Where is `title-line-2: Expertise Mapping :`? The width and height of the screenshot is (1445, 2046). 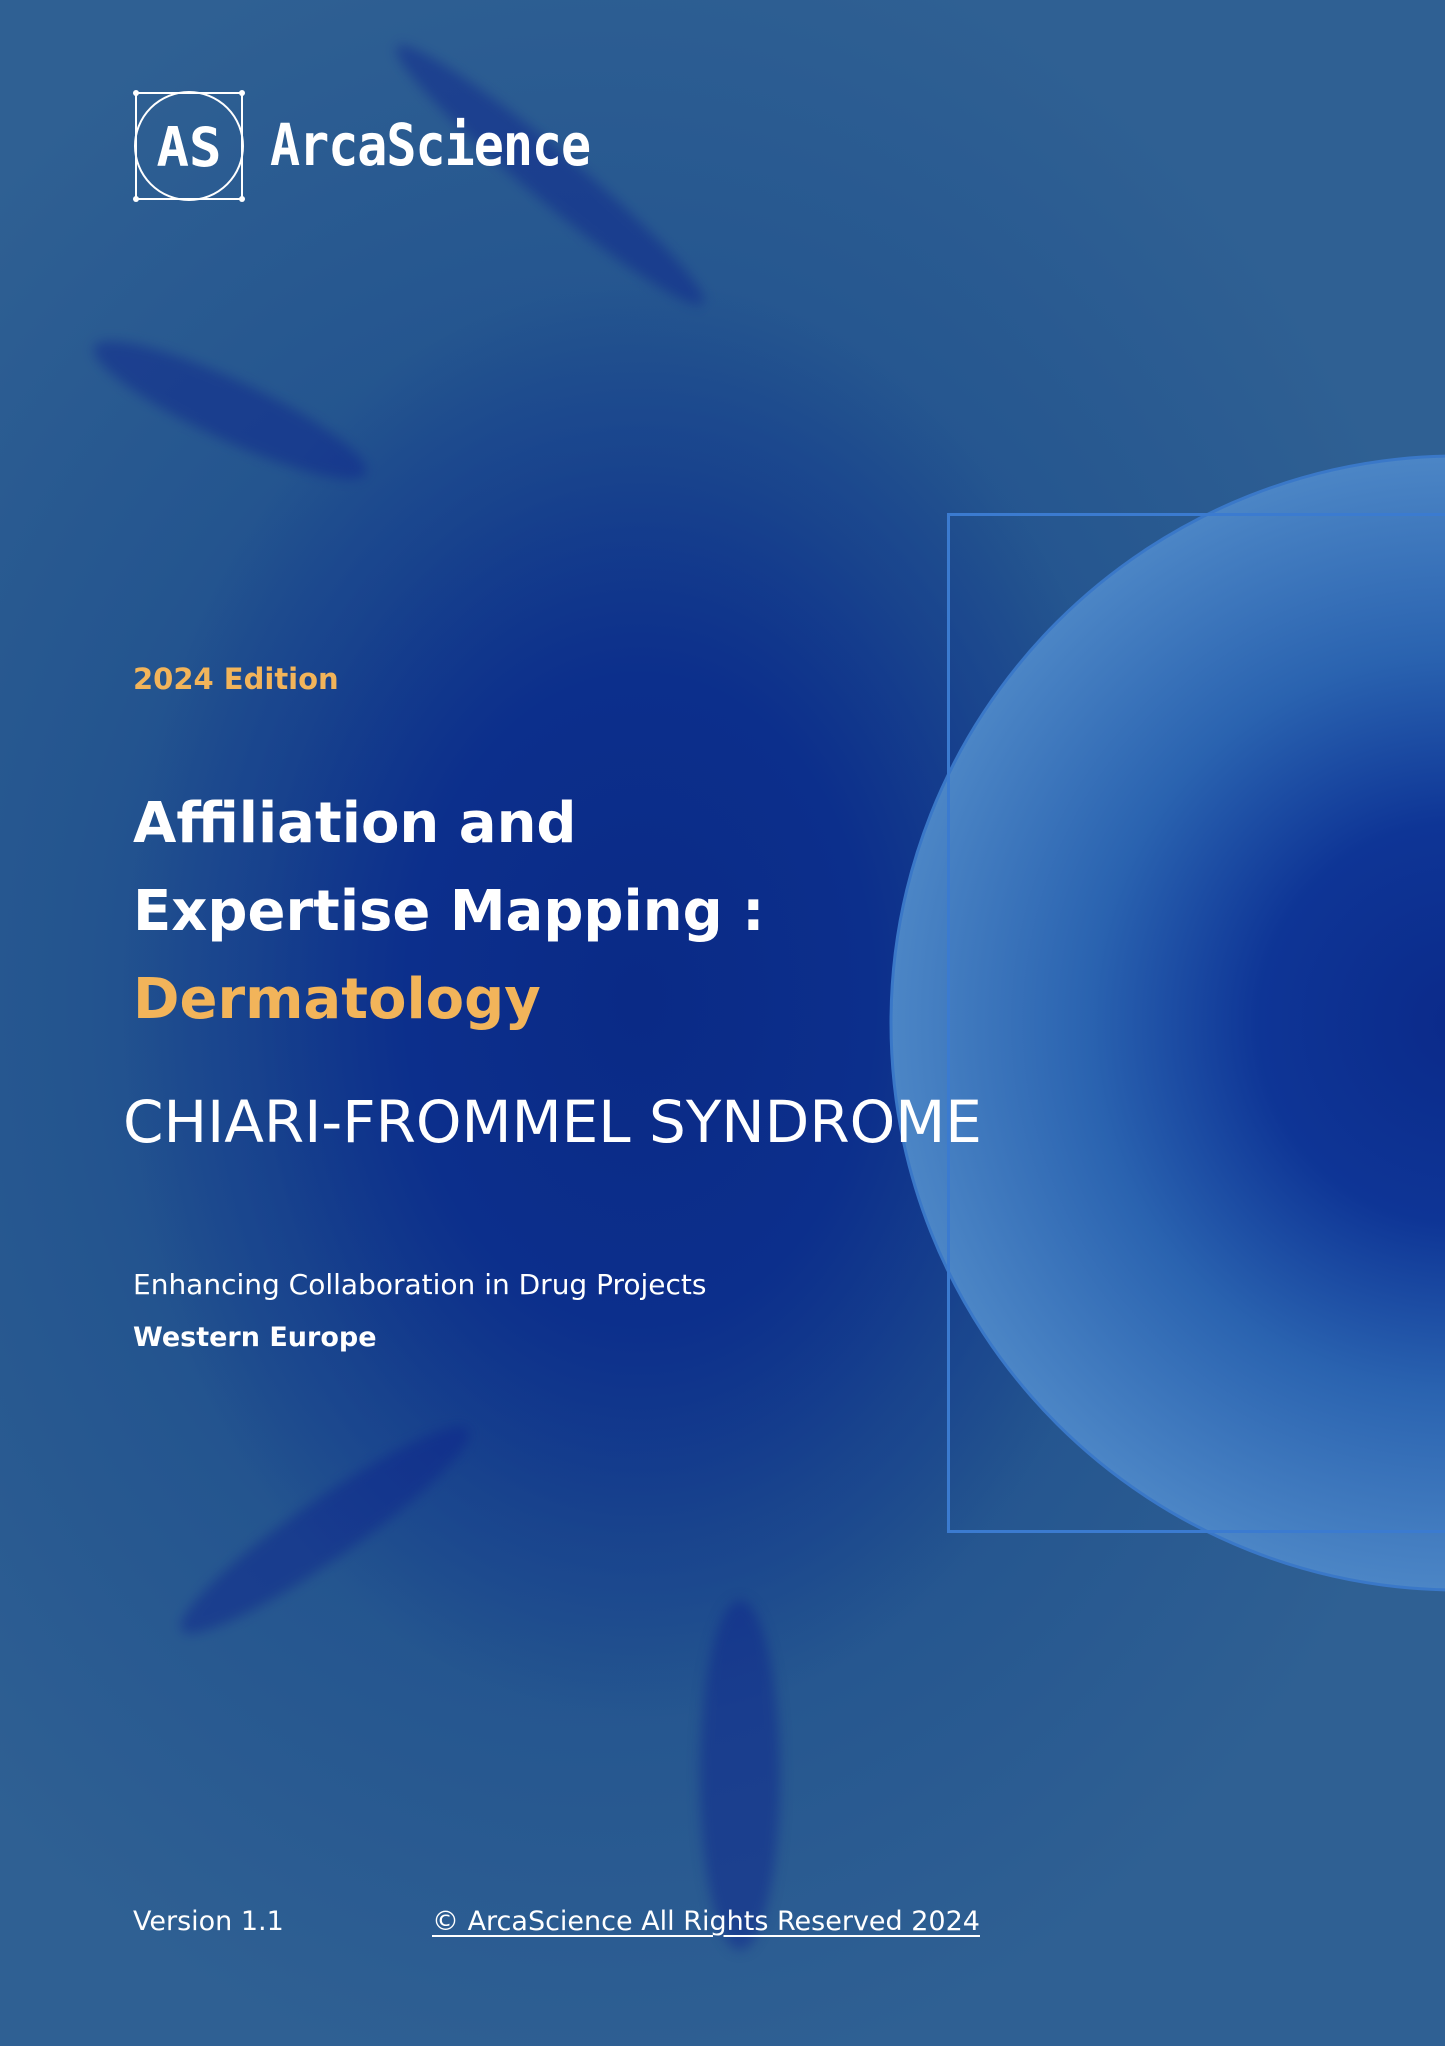
title-line-2: Expertise Mapping : is located at coordinates (449, 911).